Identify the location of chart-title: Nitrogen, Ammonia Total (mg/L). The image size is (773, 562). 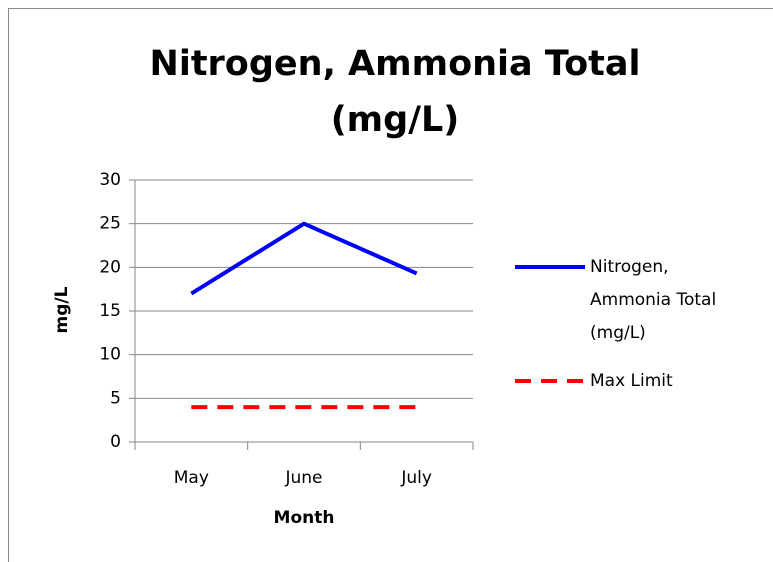
(395, 92).